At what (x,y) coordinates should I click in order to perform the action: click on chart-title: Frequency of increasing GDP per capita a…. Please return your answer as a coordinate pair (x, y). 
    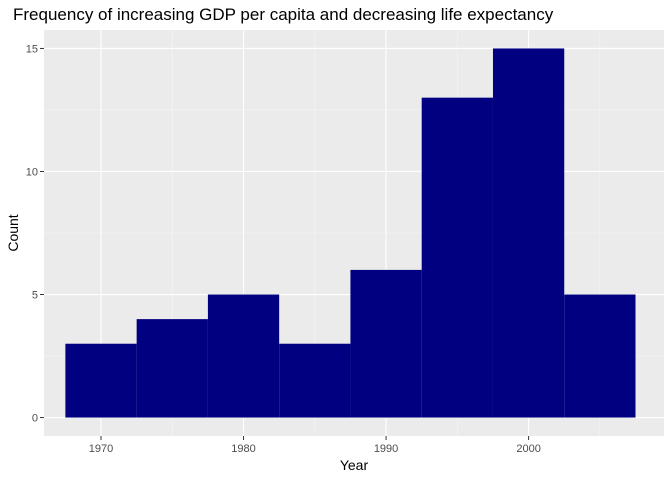
    Looking at the image, I should click on (283, 14).